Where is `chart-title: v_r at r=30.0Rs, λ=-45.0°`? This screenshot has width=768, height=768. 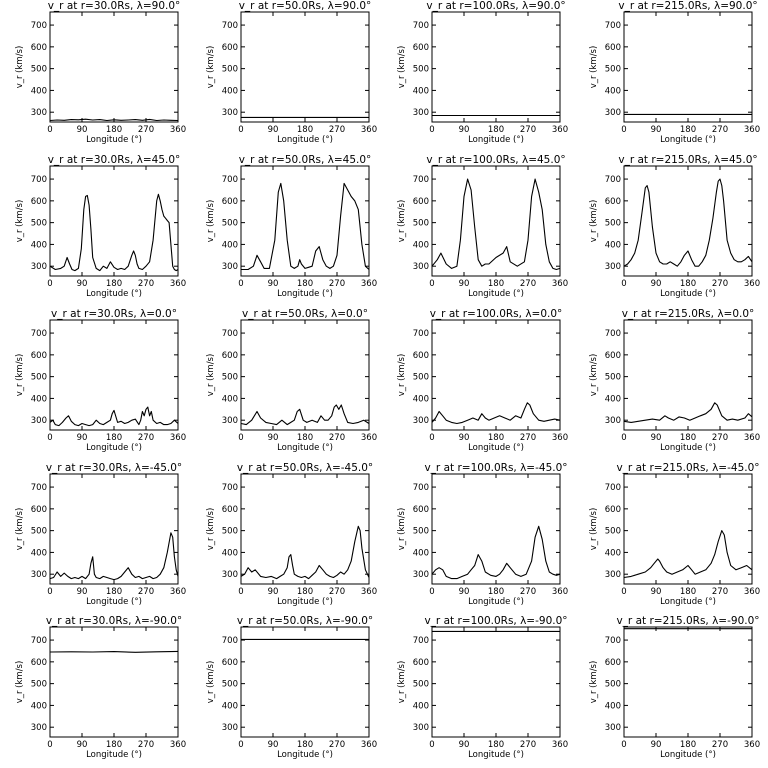 chart-title: v_r at r=30.0Rs, λ=-45.0° is located at coordinates (114, 468).